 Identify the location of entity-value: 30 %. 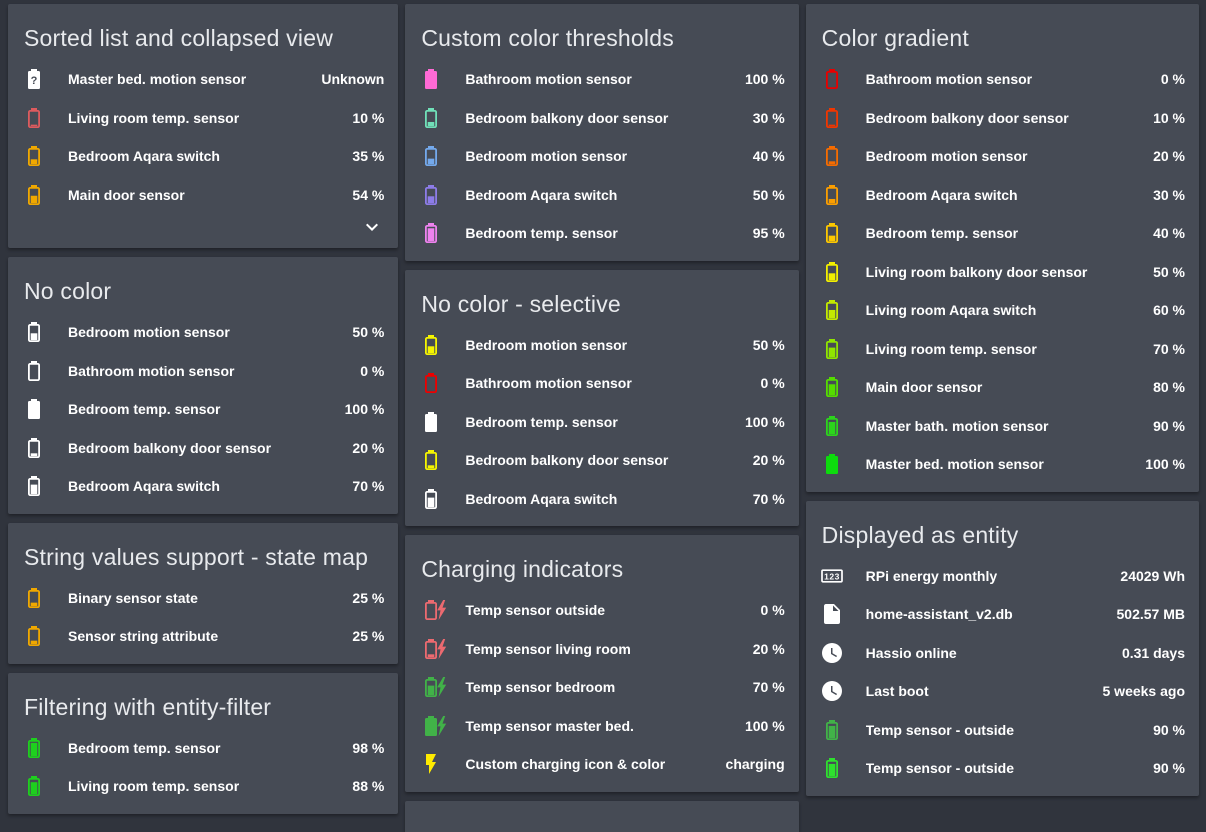
(768, 117).